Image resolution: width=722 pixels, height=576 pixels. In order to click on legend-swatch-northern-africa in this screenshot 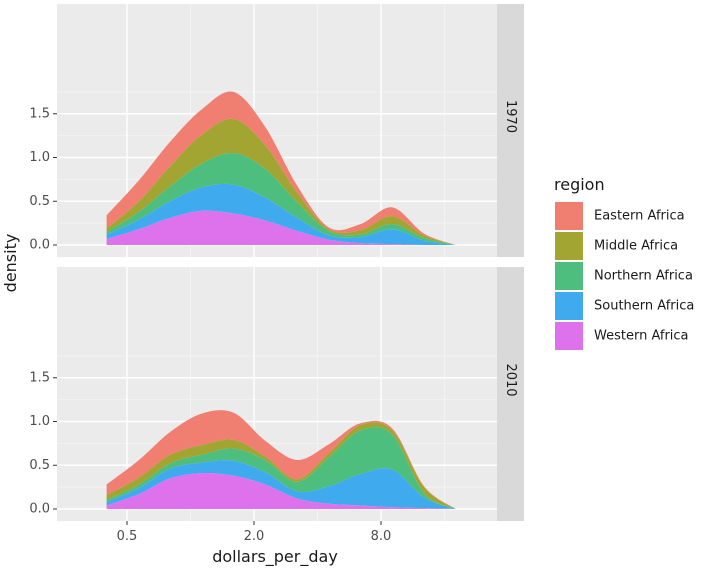, I will do `click(569, 276)`.